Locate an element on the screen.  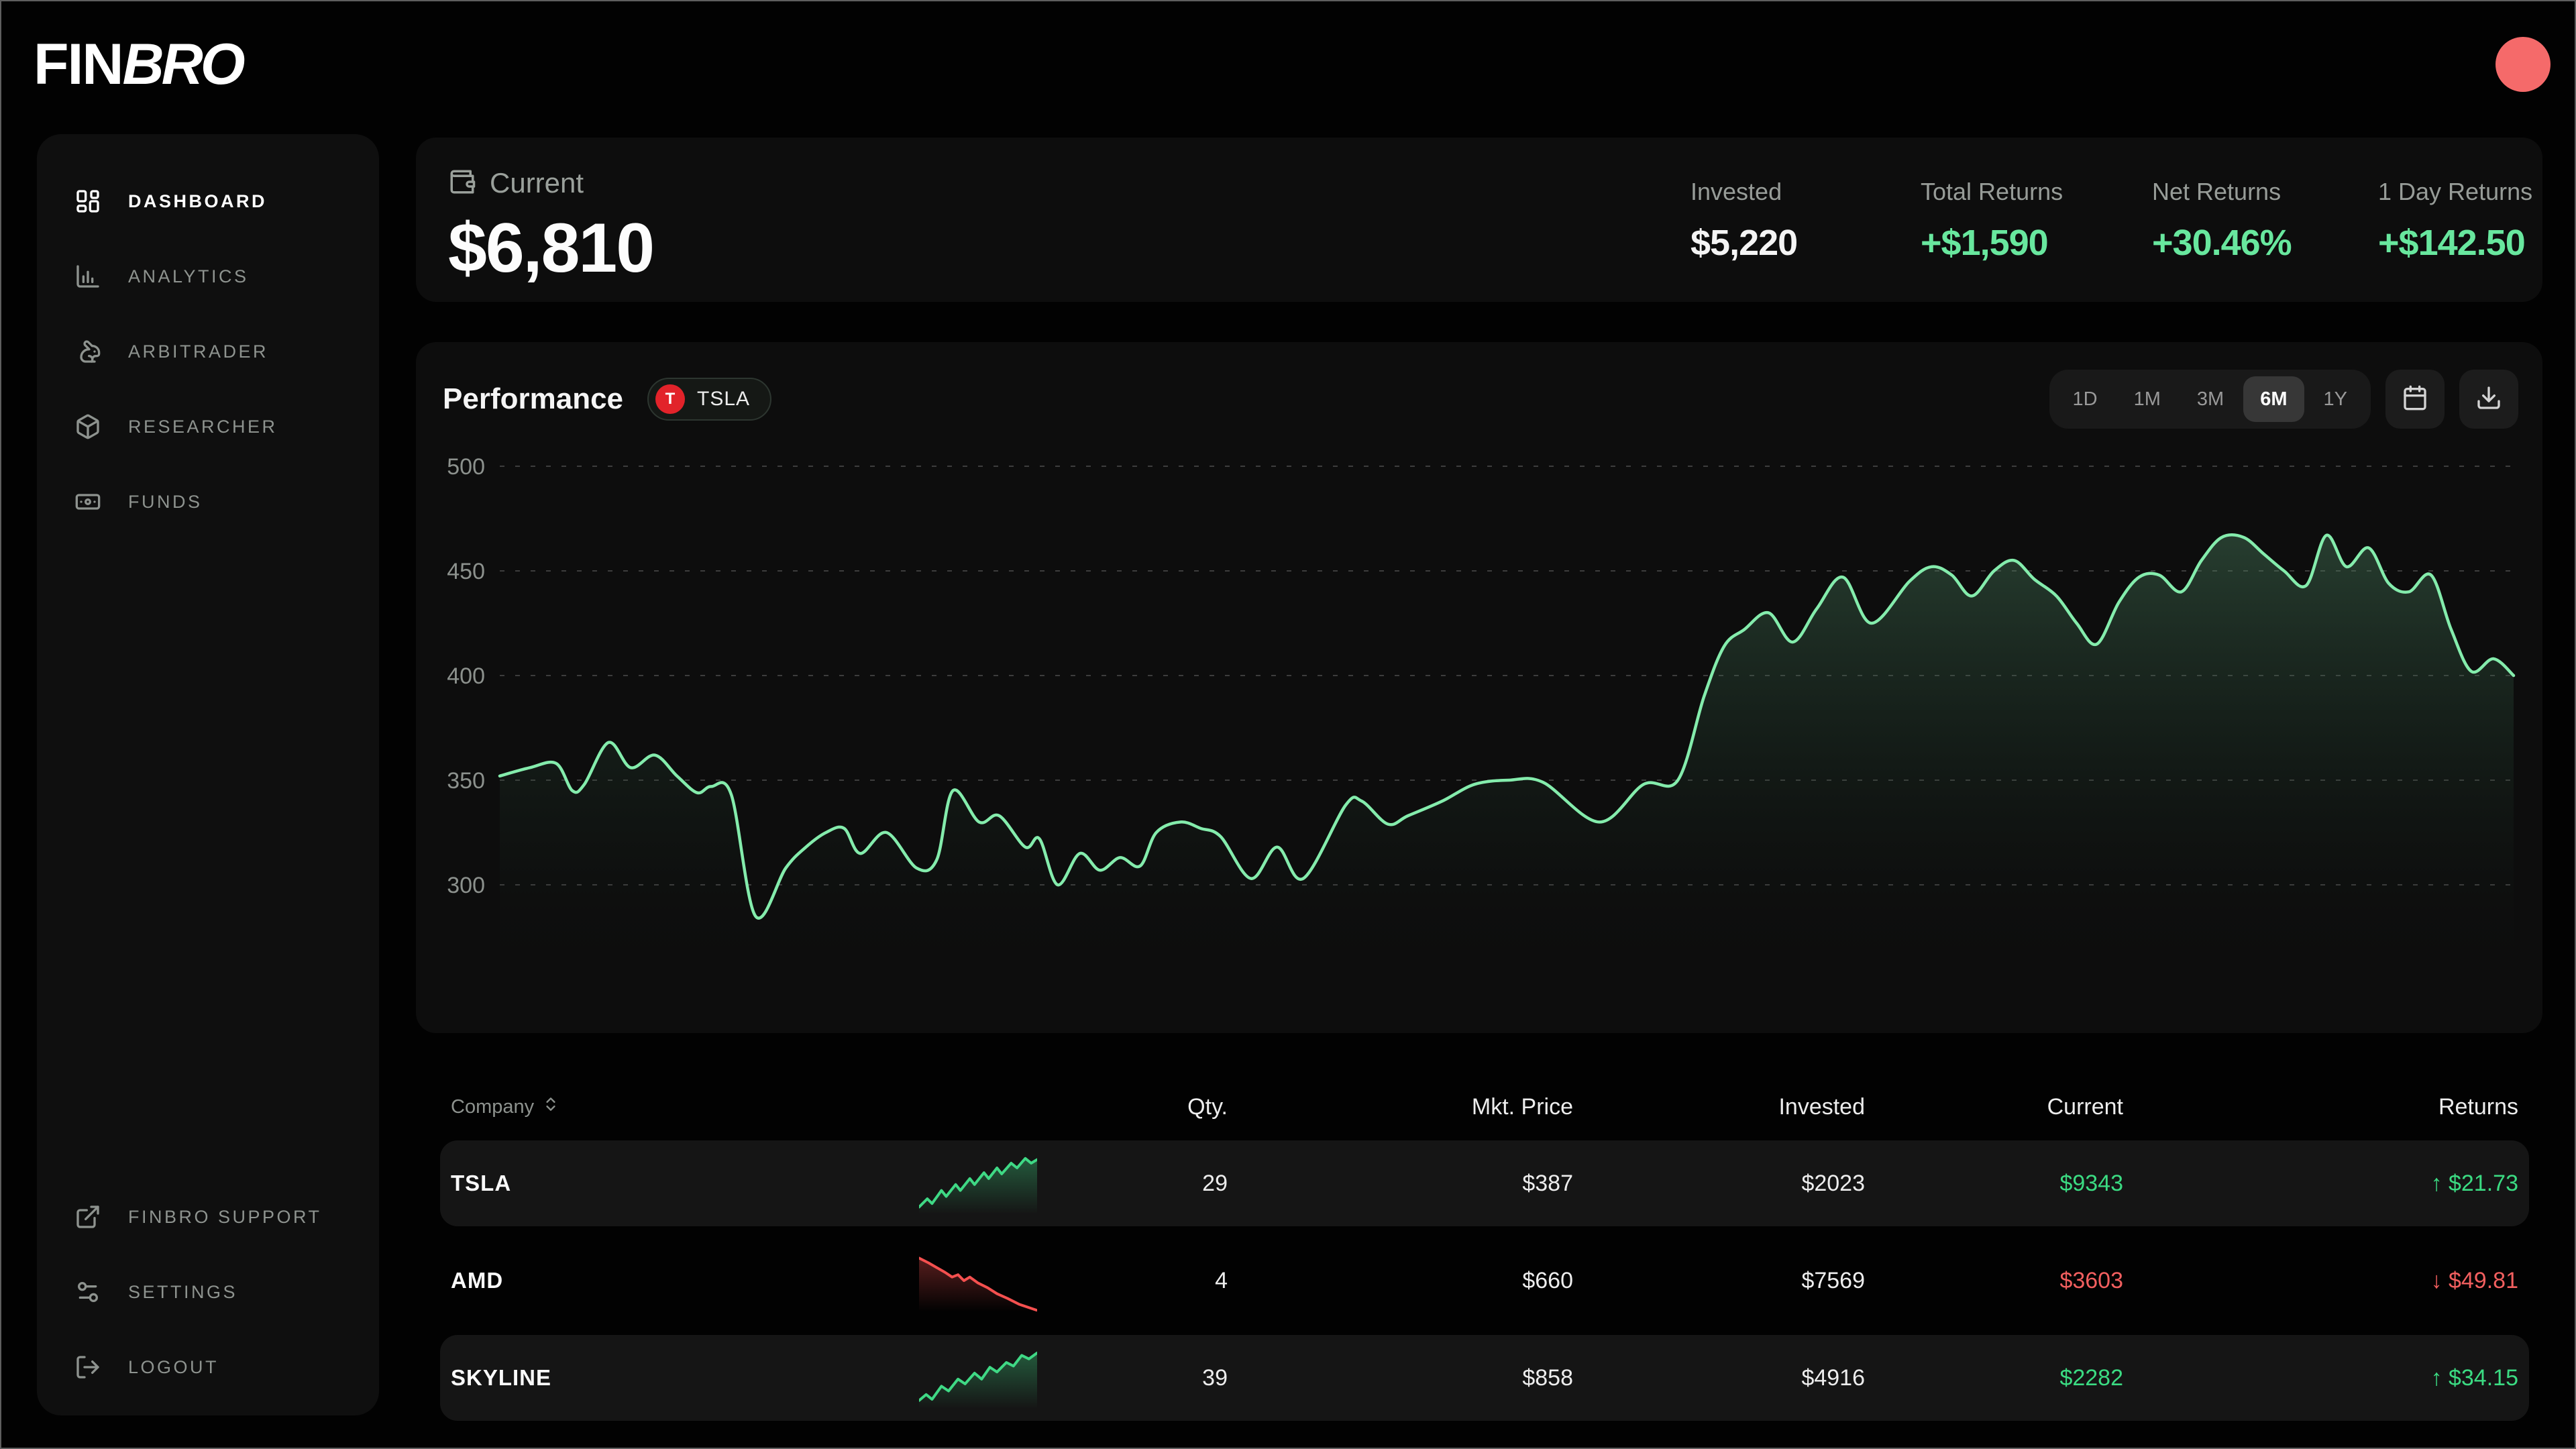
mkt-price-value: $660 is located at coordinates (1547, 1280).